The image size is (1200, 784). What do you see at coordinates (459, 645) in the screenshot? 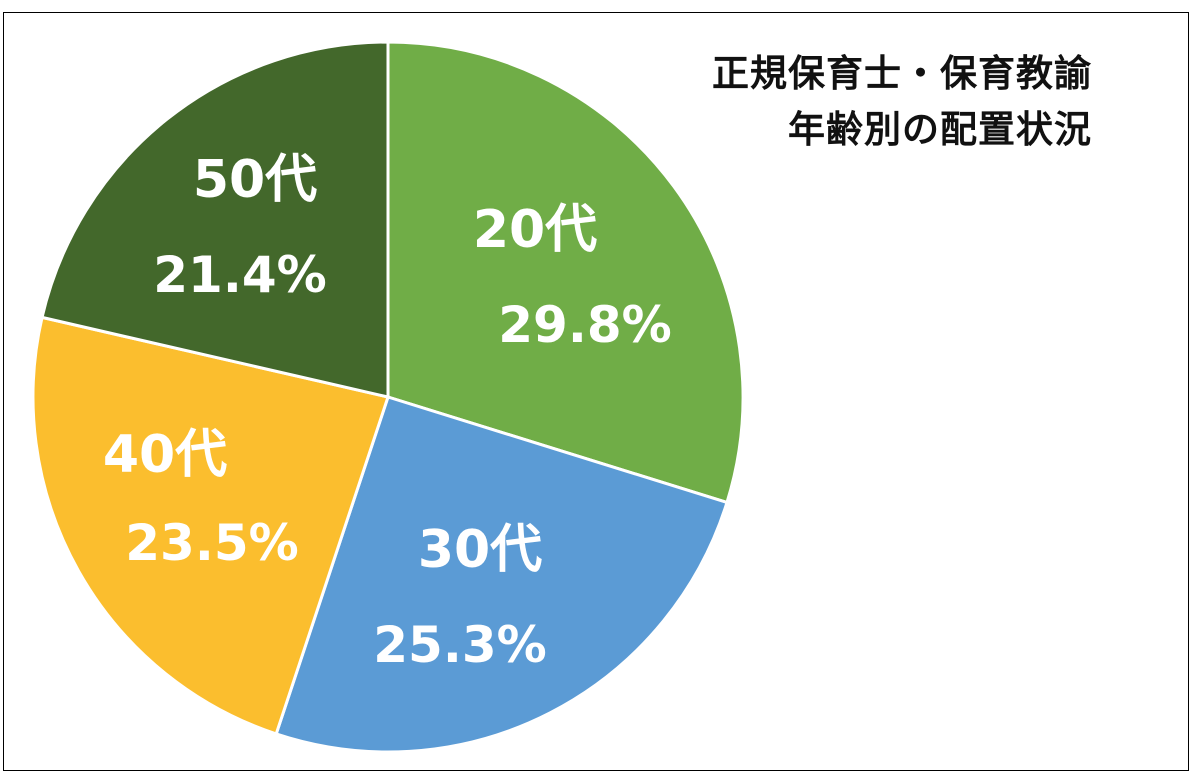
I see `slice-value-label: 25.3%` at bounding box center [459, 645].